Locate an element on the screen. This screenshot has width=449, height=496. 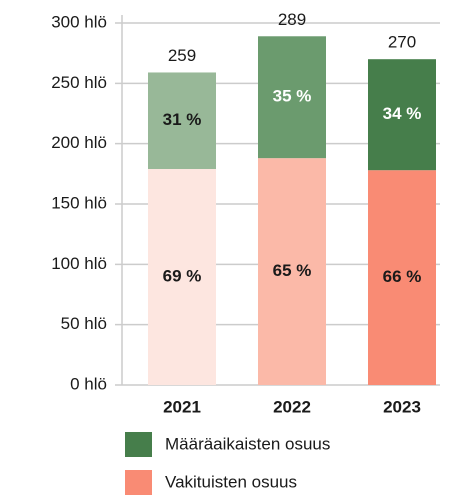
percent-label: 69 % is located at coordinates (182, 275).